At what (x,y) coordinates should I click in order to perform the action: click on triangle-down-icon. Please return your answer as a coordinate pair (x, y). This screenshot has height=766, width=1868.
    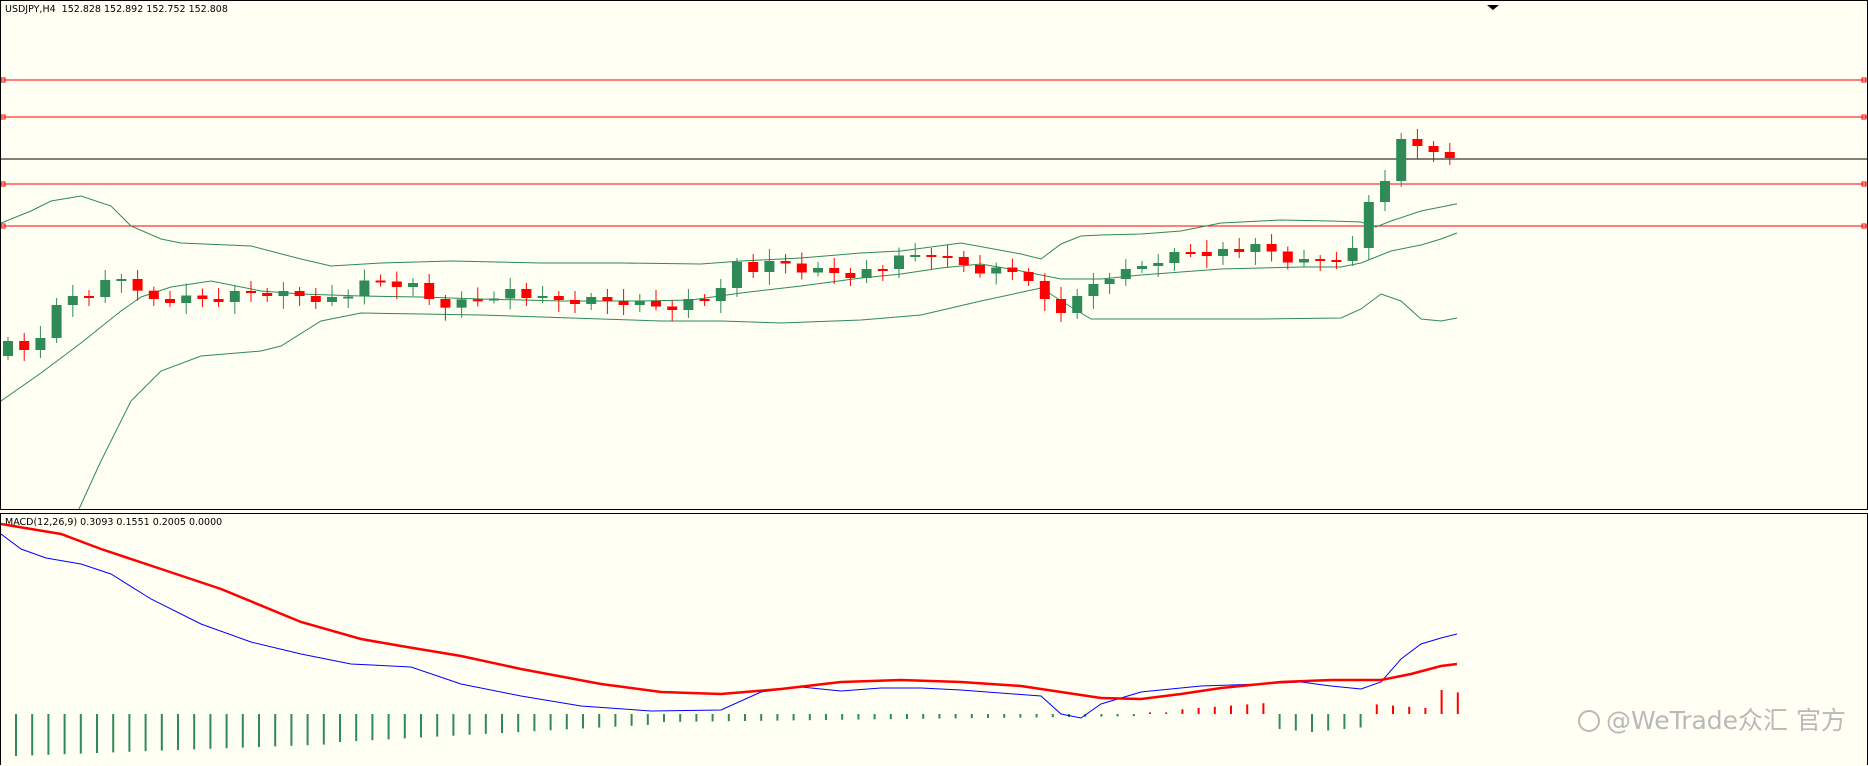
    Looking at the image, I should click on (1493, 7).